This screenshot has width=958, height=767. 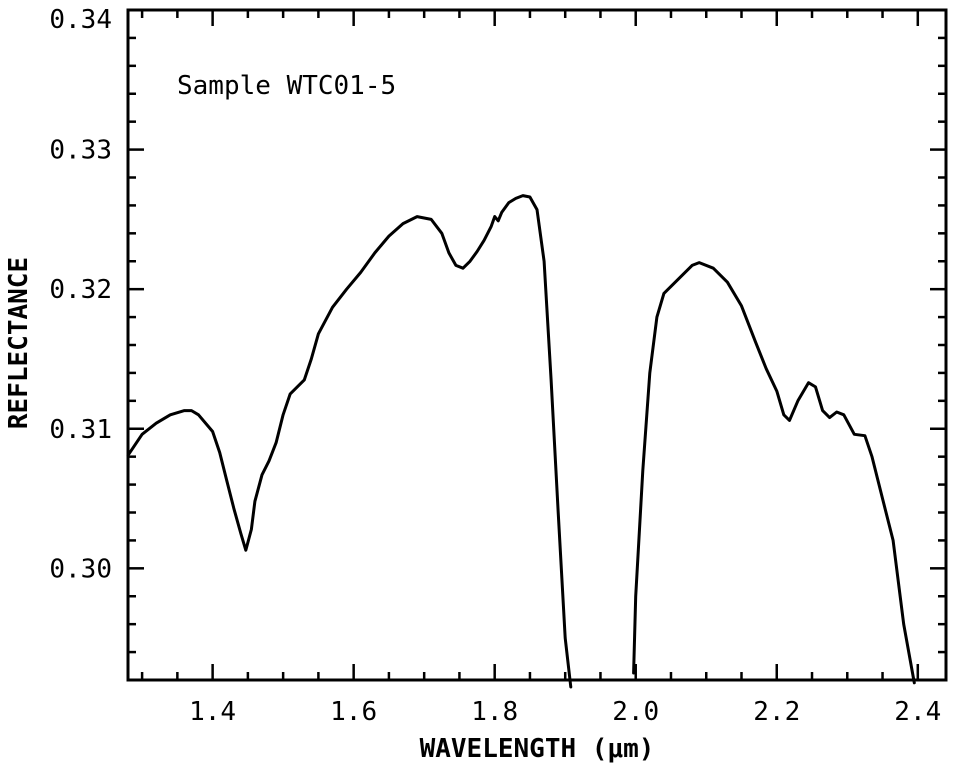 What do you see at coordinates (212, 712) in the screenshot?
I see `x-tick-label: 1.4` at bounding box center [212, 712].